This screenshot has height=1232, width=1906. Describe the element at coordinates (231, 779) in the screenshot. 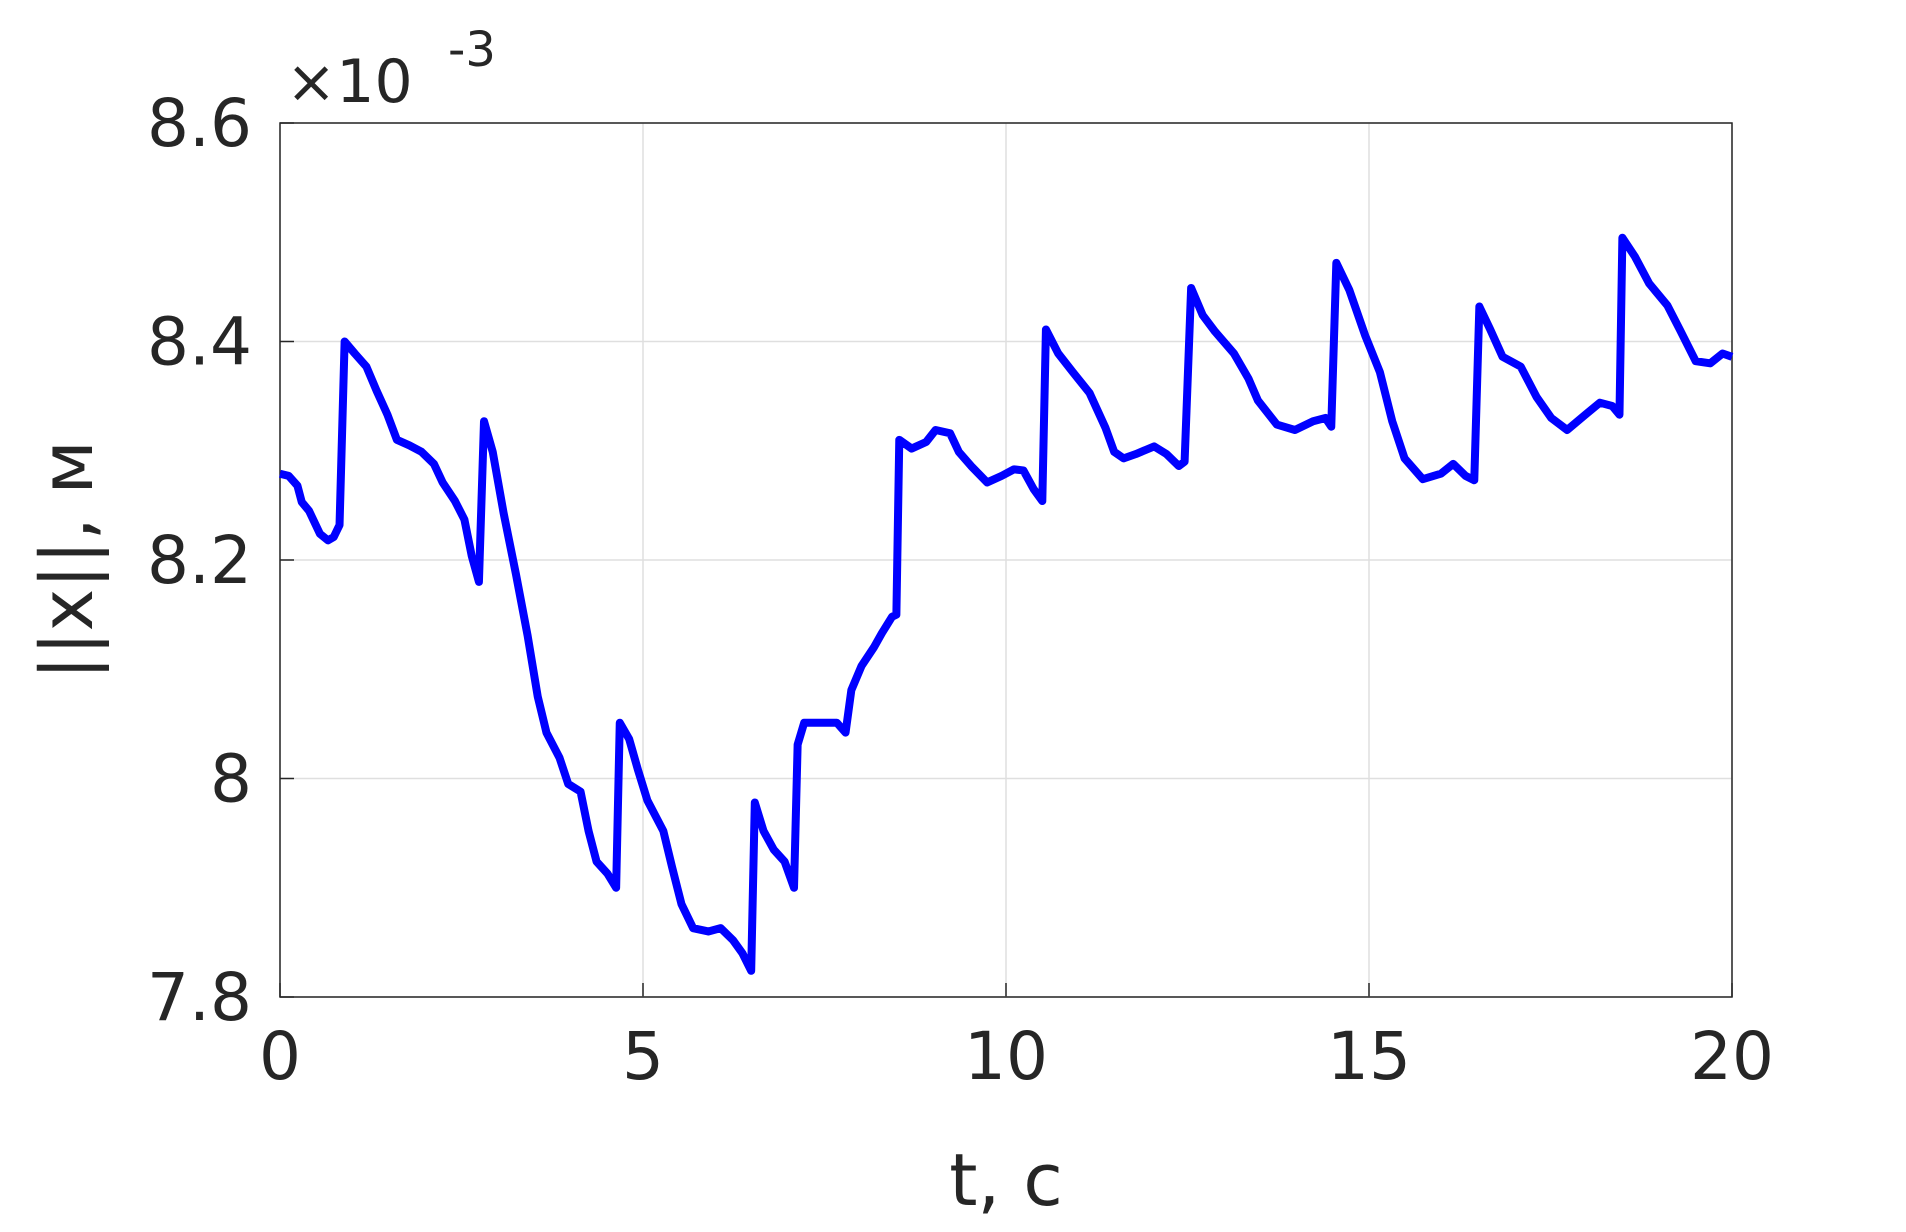

I see `y-tick-label: 8` at that location.